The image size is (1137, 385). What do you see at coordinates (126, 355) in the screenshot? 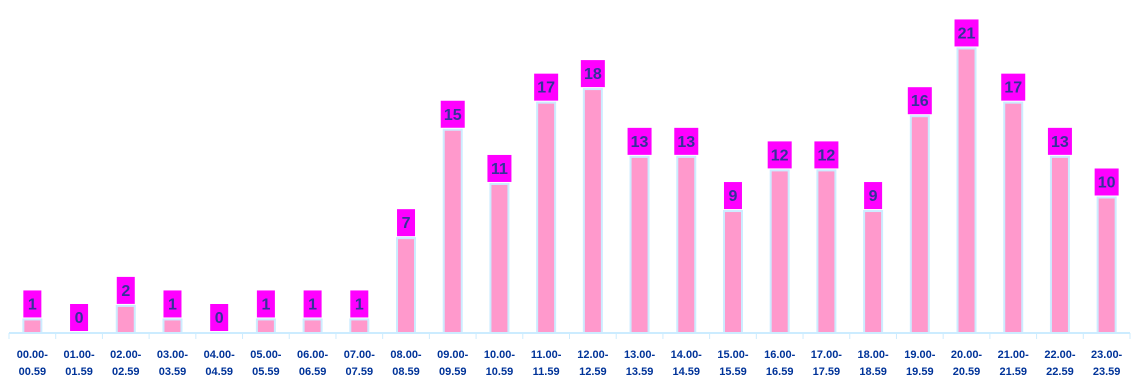
I see `x-tick-label: 02.00-` at bounding box center [126, 355].